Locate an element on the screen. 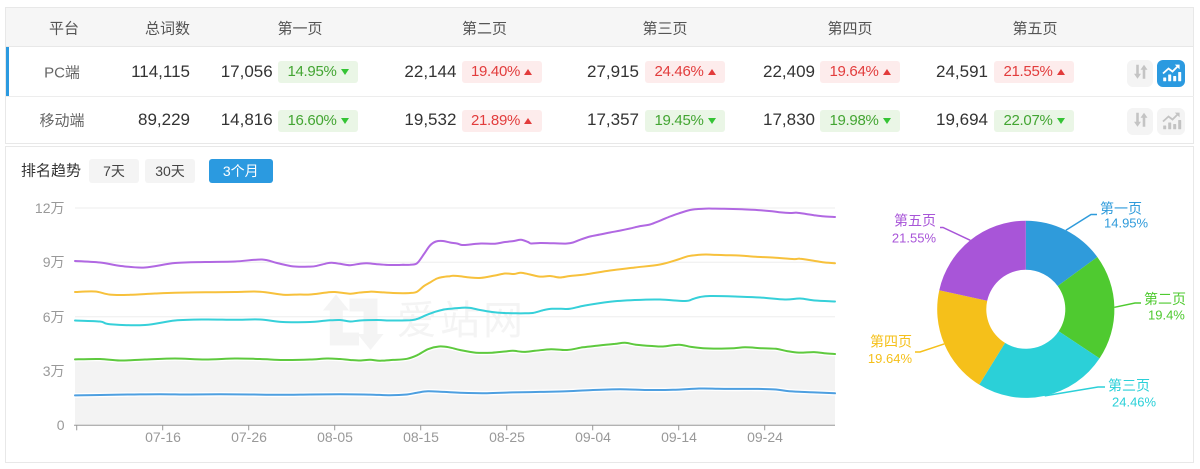 The width and height of the screenshot is (1200, 469). svg-text: 爱站网 is located at coordinates (461, 321).